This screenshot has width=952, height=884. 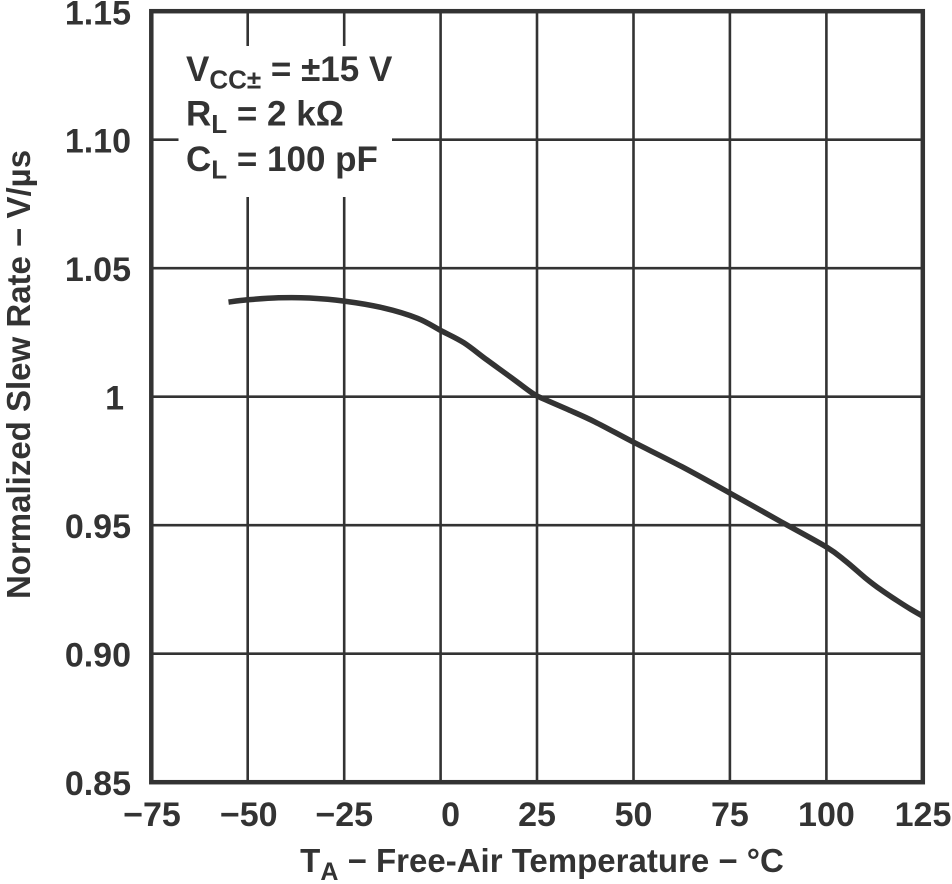 I want to click on svg-text: 0.85, so click(x=98, y=784).